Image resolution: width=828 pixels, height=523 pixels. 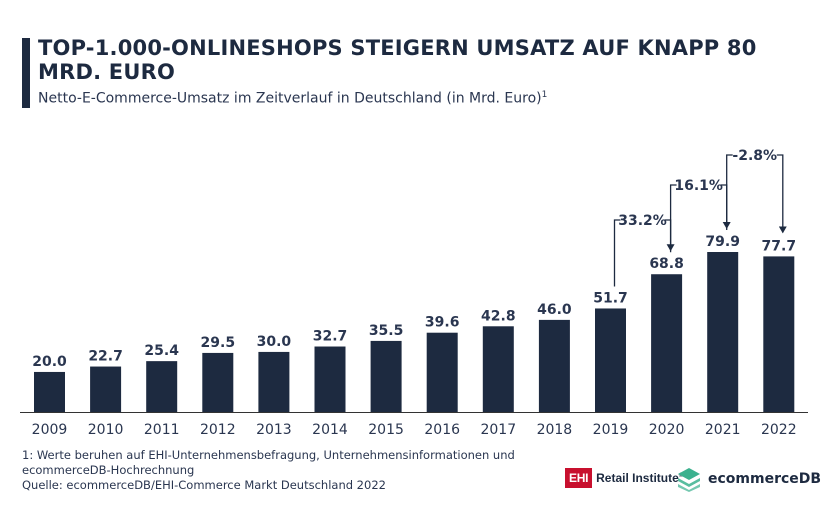 I want to click on growth-label-2019-2020: 33.2%, so click(x=642, y=221).